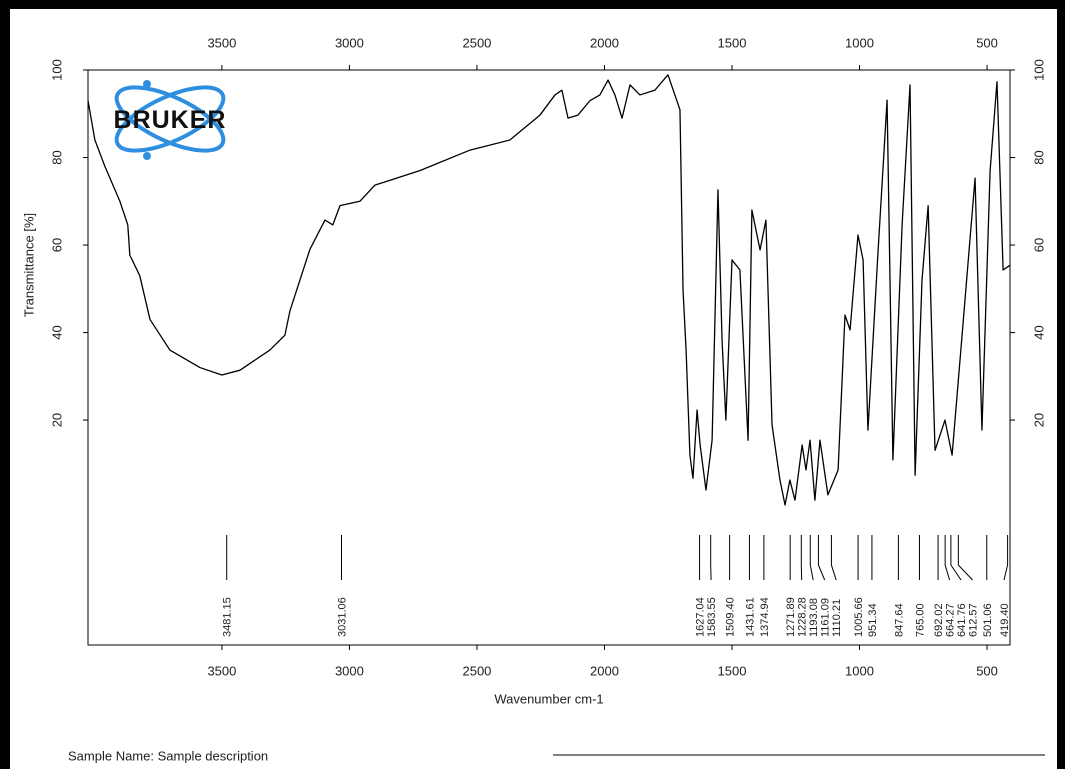 The width and height of the screenshot is (1065, 769). I want to click on y-axis-title: Transmittance [%], so click(28, 265).